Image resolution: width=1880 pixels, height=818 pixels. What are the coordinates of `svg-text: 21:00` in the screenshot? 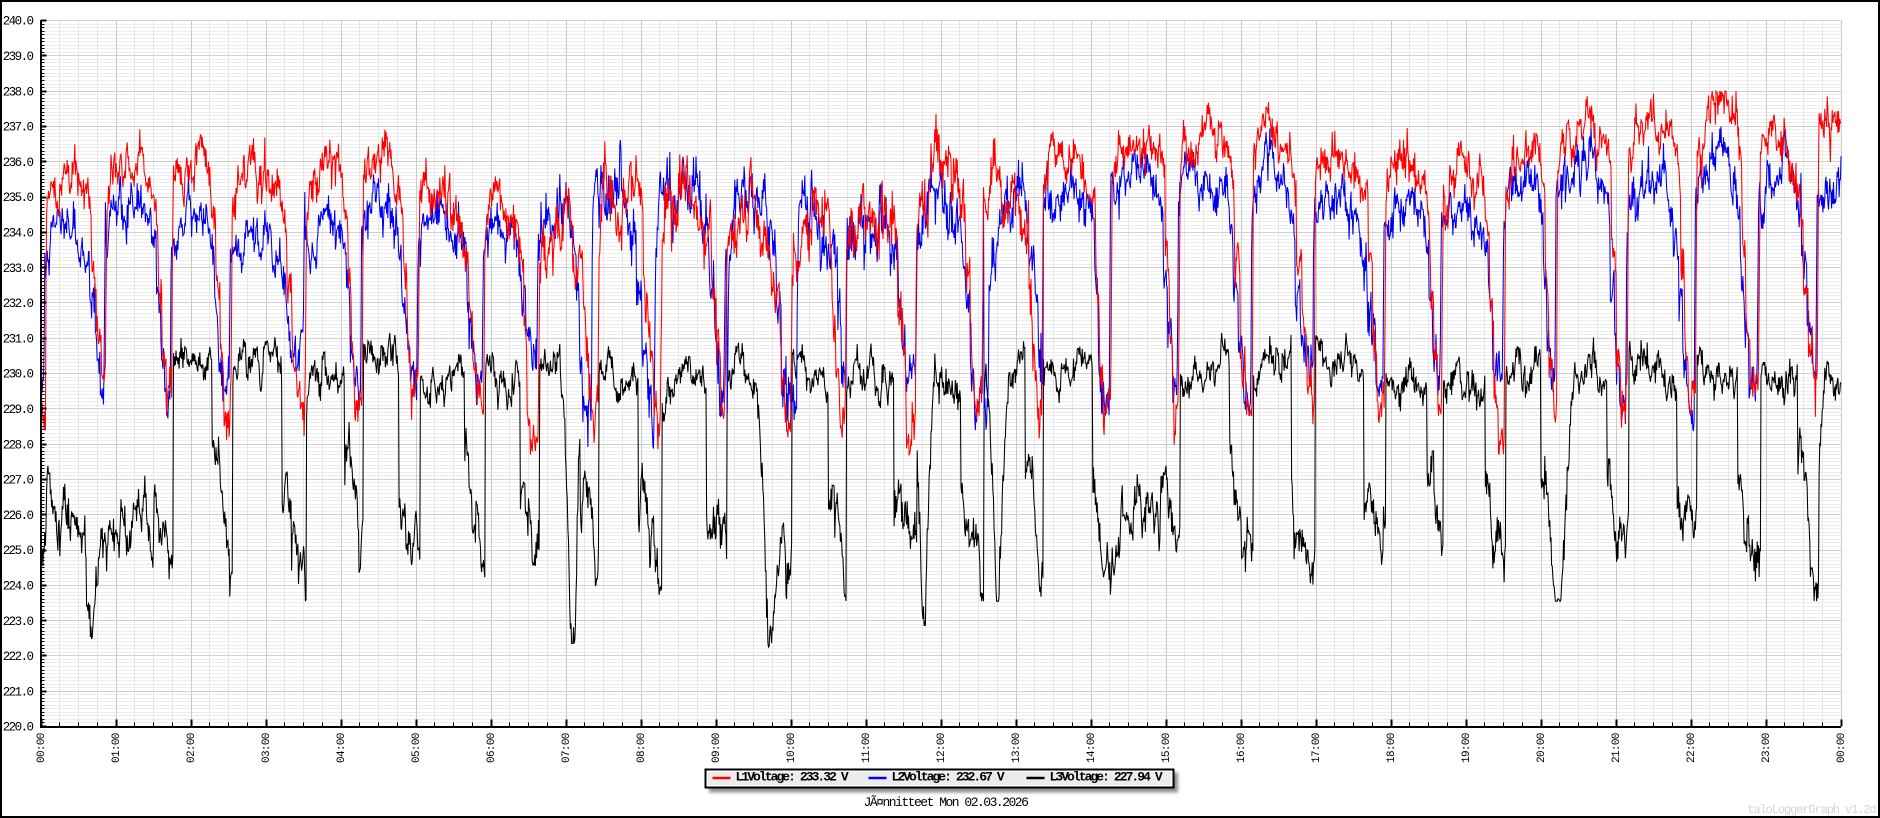 It's located at (1617, 748).